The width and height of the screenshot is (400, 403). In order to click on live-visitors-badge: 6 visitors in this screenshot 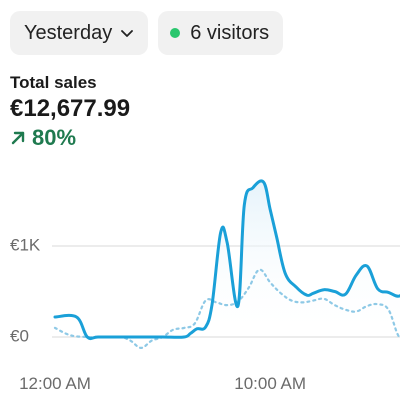, I will do `click(221, 33)`.